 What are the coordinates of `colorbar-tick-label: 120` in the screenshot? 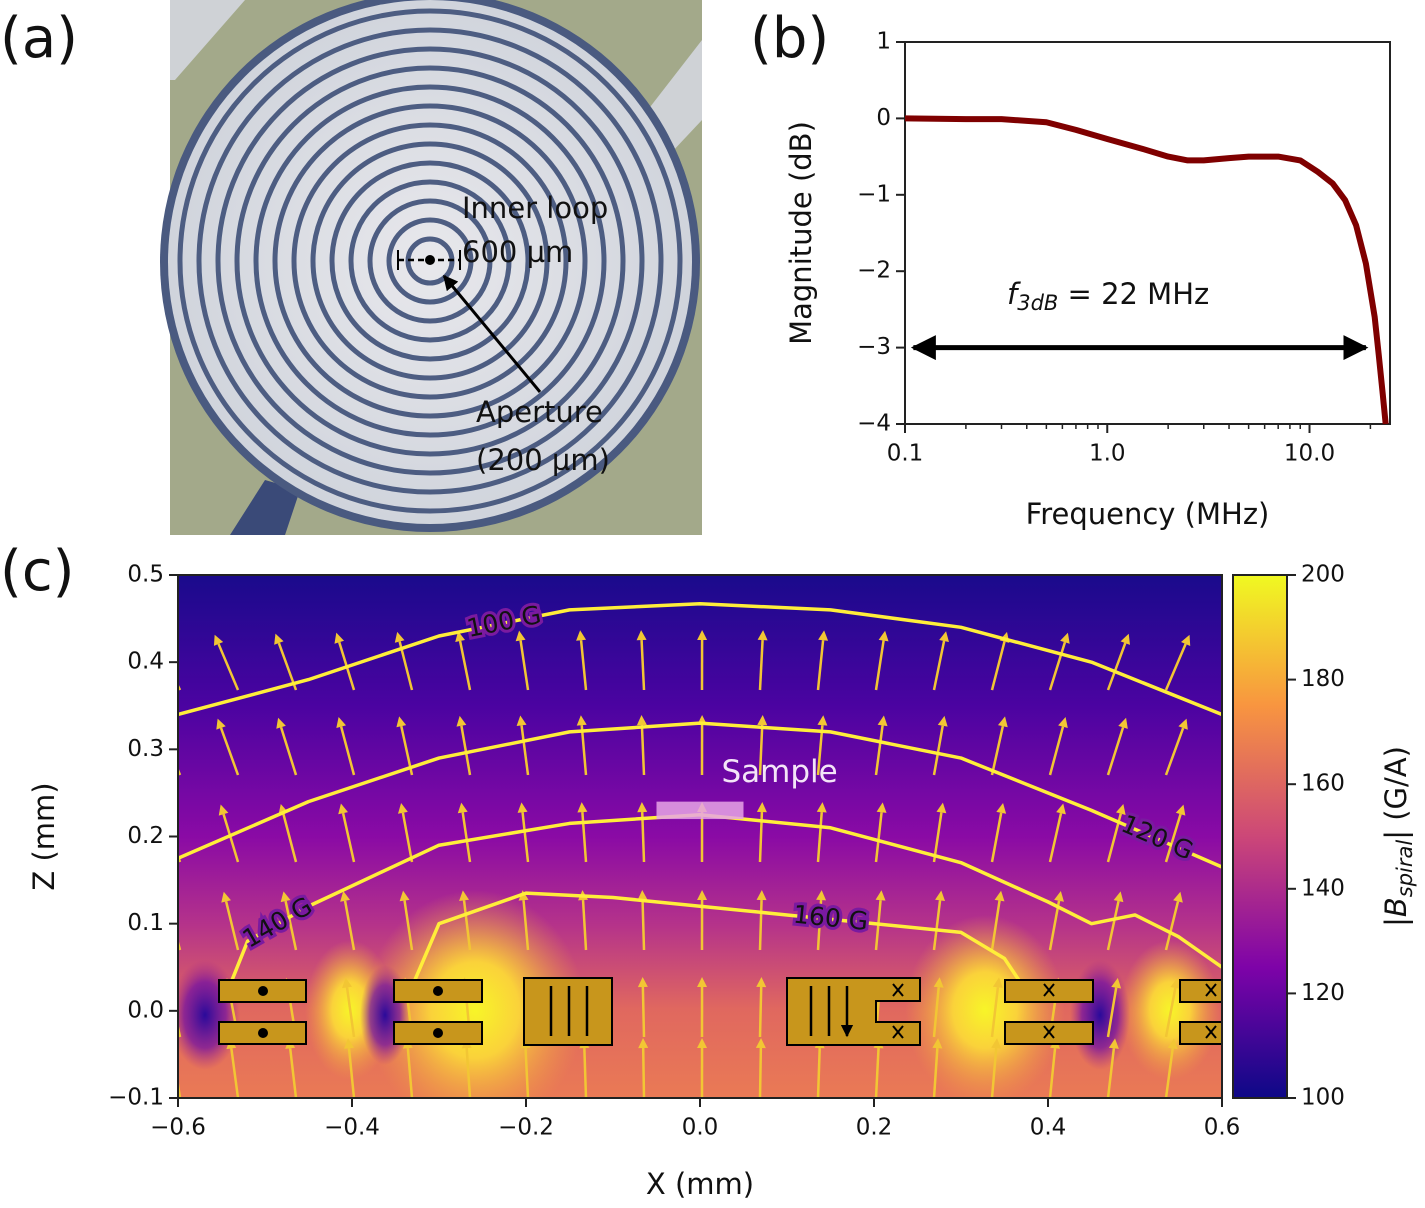 It's located at (1323, 993).